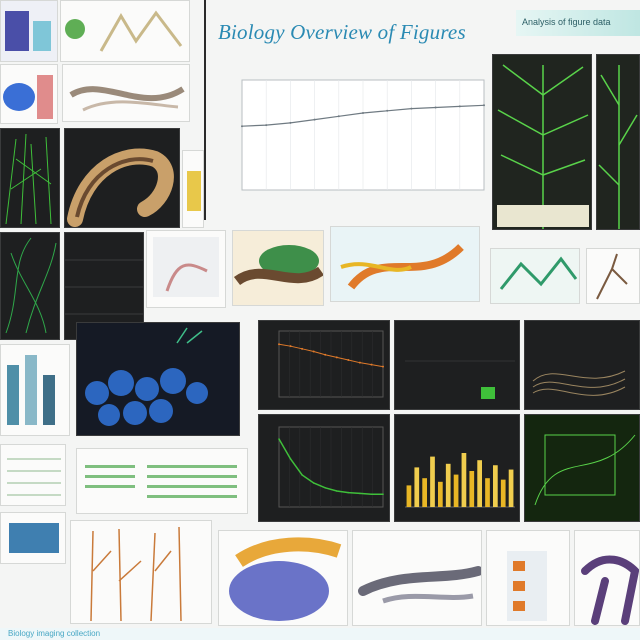 The width and height of the screenshot is (640, 640). I want to click on footer-caption: Biology imaging collection, so click(320, 634).